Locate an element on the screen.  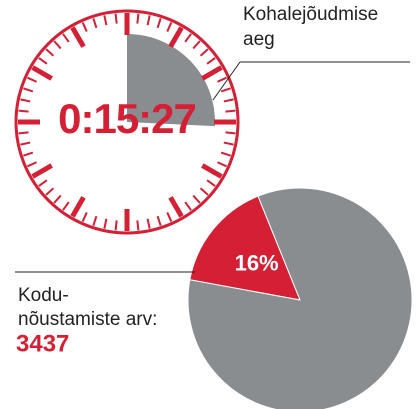
annotation: Kohalejõudmise is located at coordinates (310, 14).